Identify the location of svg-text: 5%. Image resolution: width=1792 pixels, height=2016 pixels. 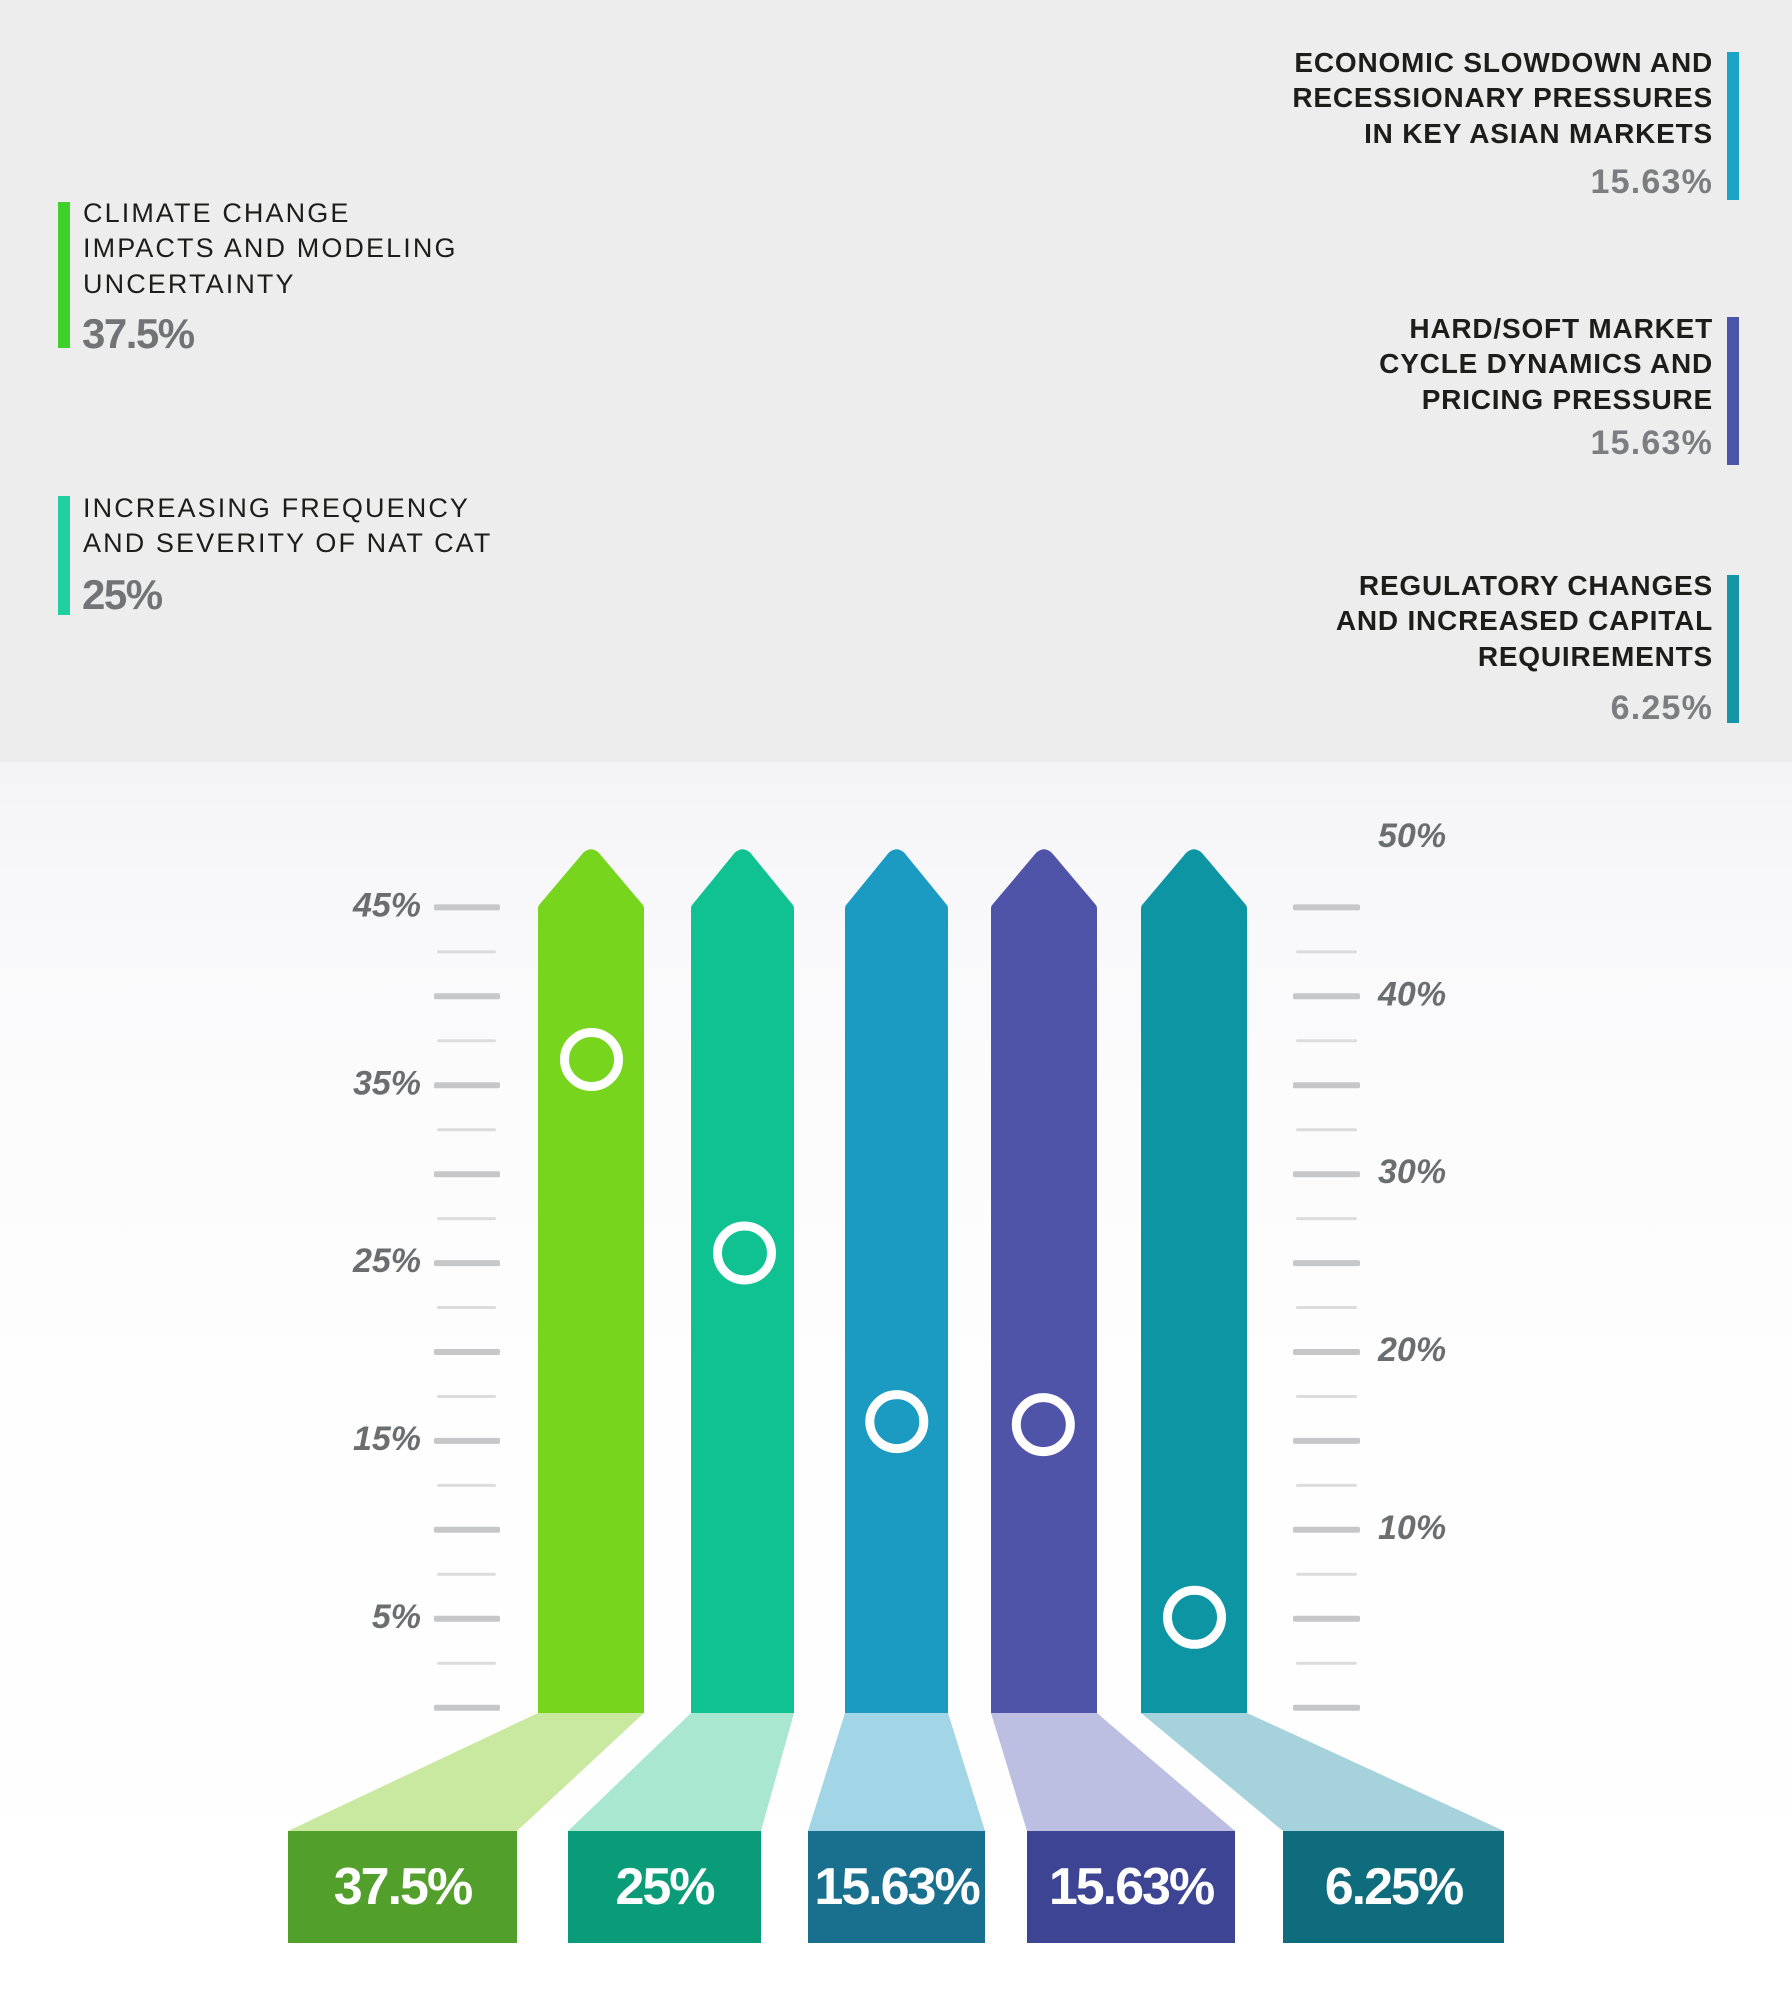
(396, 1617).